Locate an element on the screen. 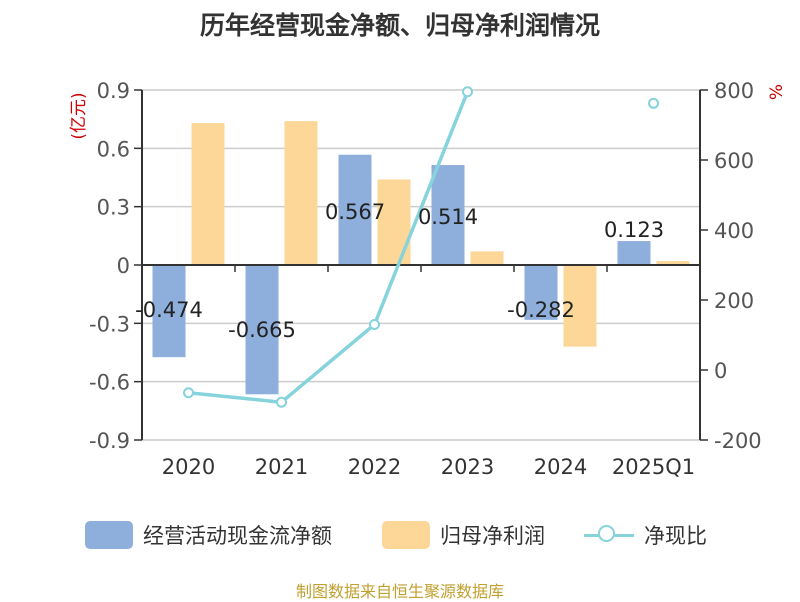 Image resolution: width=800 pixels, height=602 pixels. legend-item-profit: 归母净利润 is located at coordinates (463, 535).